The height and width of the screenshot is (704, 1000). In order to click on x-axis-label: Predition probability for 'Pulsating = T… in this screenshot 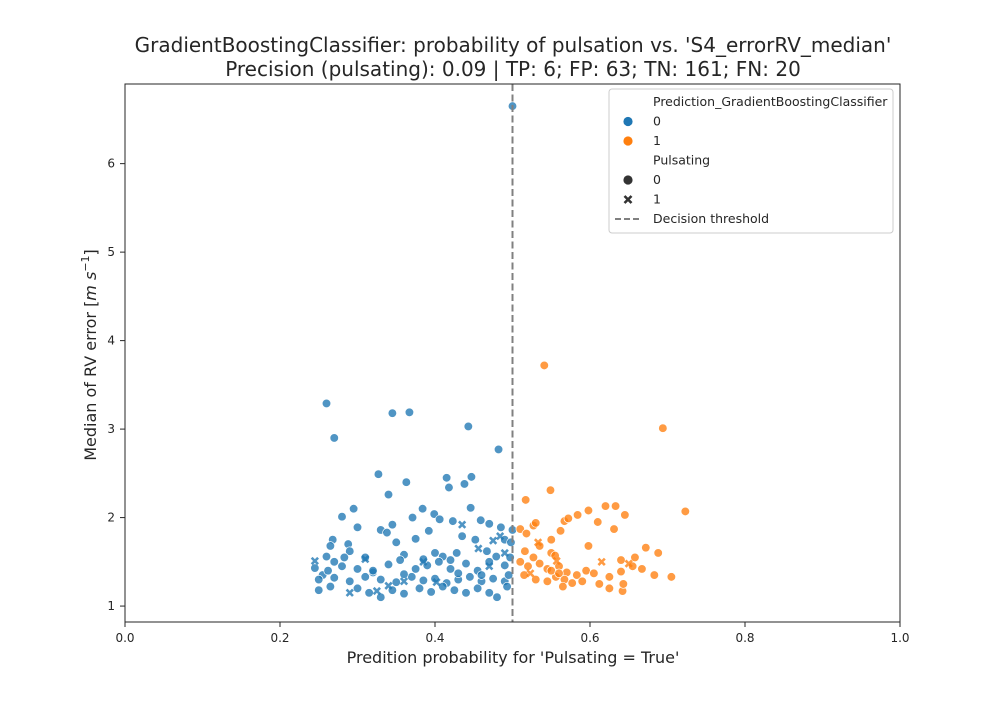, I will do `click(513, 657)`.